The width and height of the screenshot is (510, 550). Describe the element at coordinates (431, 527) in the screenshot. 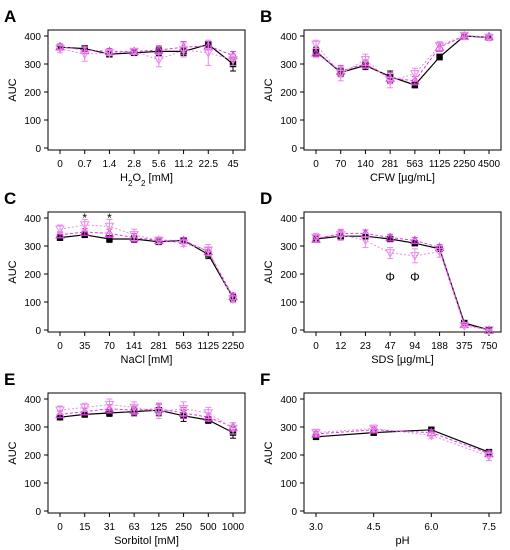

I see `x-tick-label: 6.0` at that location.